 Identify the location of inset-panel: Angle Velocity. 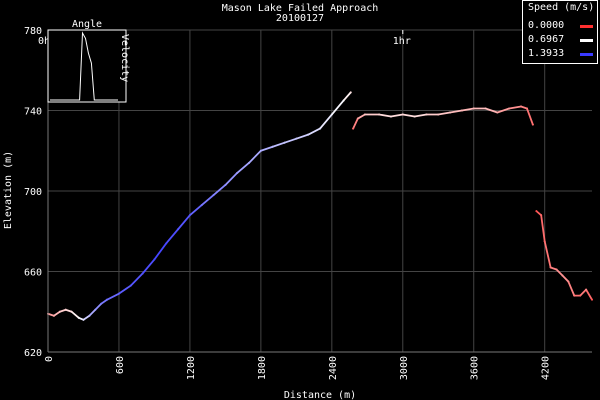
(88, 61).